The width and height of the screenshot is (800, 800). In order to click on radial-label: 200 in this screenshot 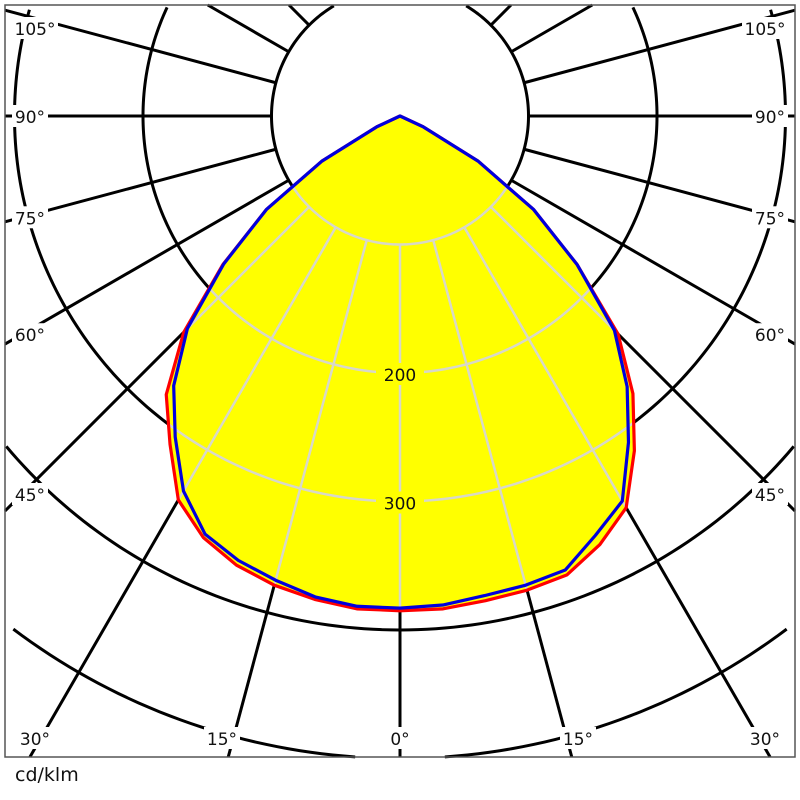, I will do `click(400, 376)`.